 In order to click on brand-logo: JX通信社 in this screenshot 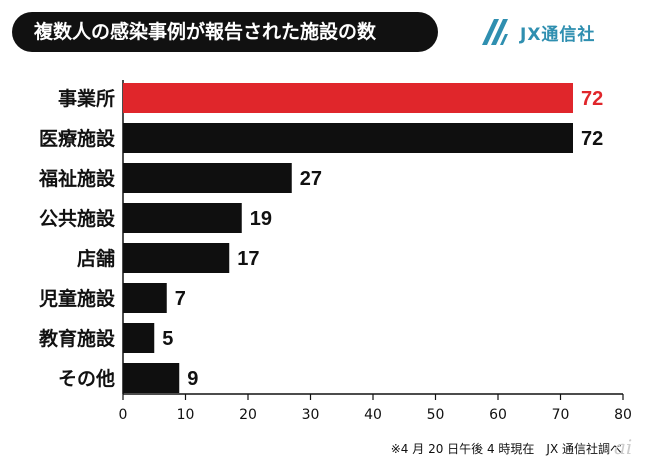, I will do `click(536, 32)`.